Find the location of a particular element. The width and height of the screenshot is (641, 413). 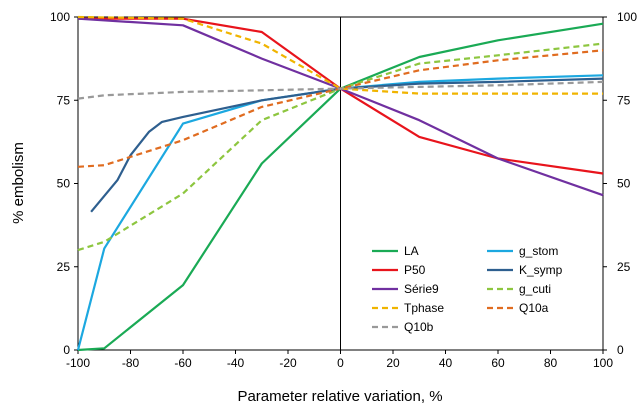

y2-tick-label: 0 is located at coordinates (620, 350).